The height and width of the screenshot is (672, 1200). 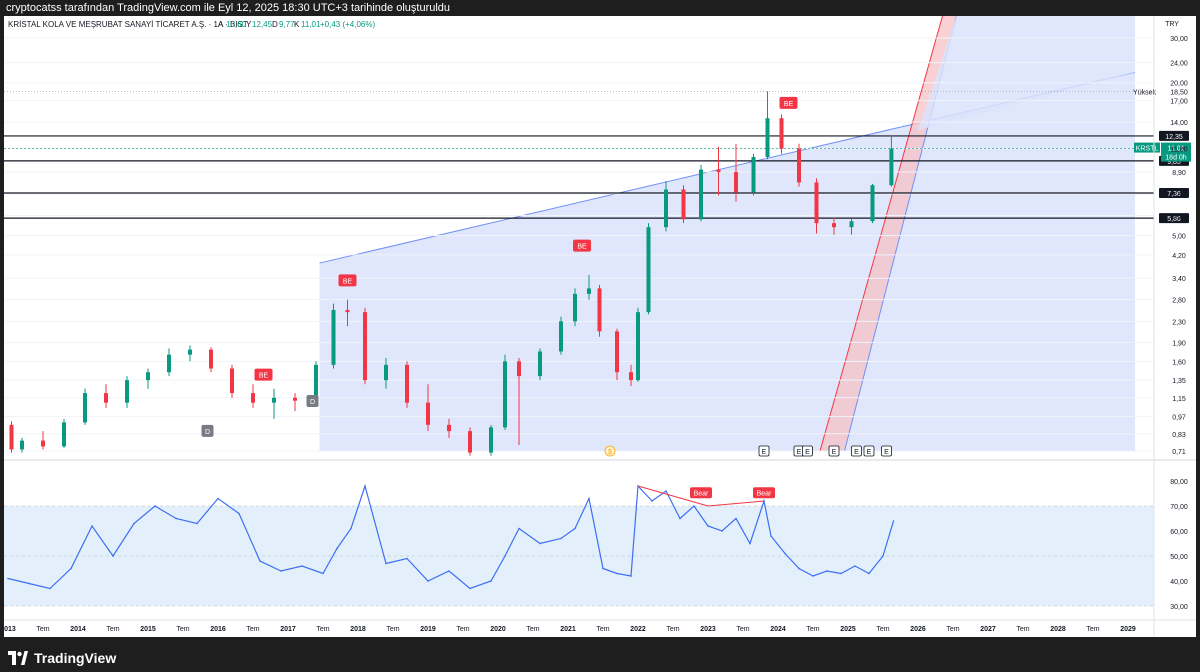 What do you see at coordinates (1179, 507) in the screenshot?
I see `rsi-tick-label: 70,00` at bounding box center [1179, 507].